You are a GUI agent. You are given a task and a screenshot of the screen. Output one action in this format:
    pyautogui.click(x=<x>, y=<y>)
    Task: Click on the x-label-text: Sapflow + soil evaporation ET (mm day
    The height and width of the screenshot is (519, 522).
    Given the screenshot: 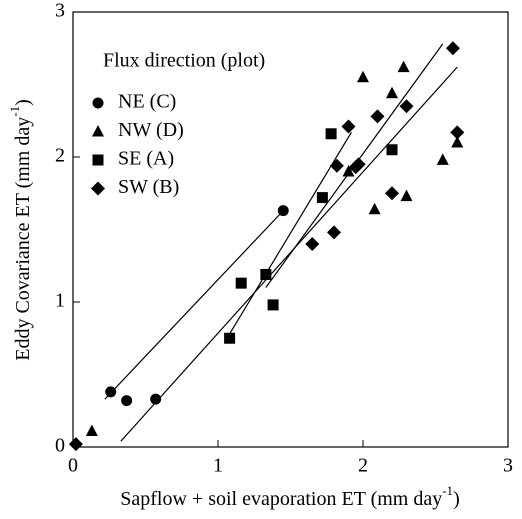 What is the action you would take?
    pyautogui.click(x=281, y=499)
    